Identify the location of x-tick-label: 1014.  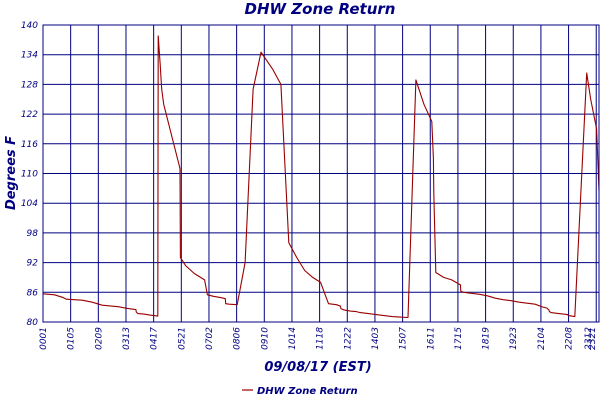
(293, 338).